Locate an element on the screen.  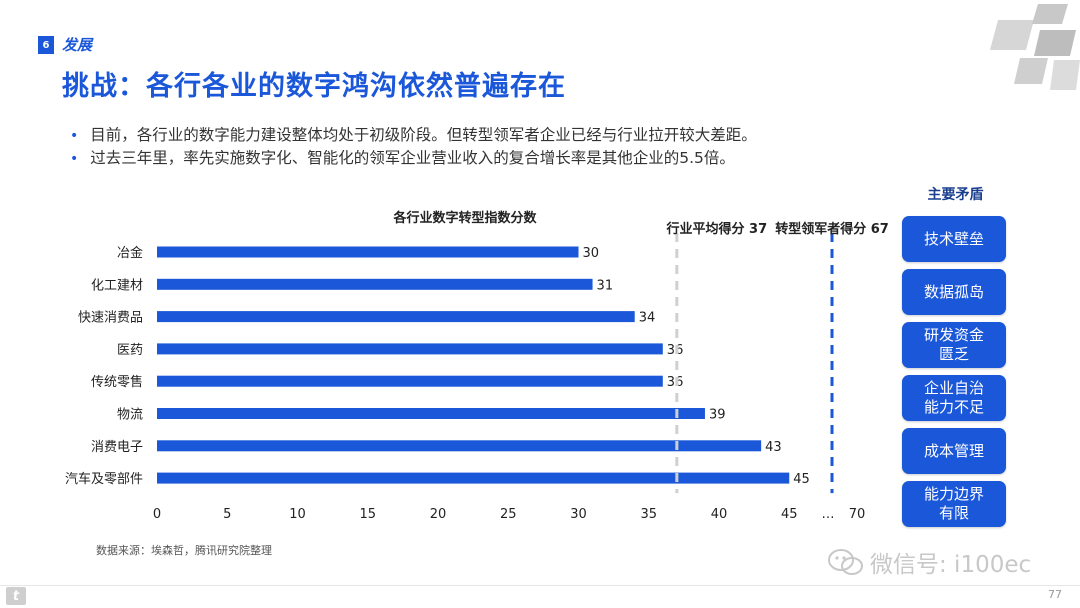
page-number: 77 is located at coordinates (1055, 594).